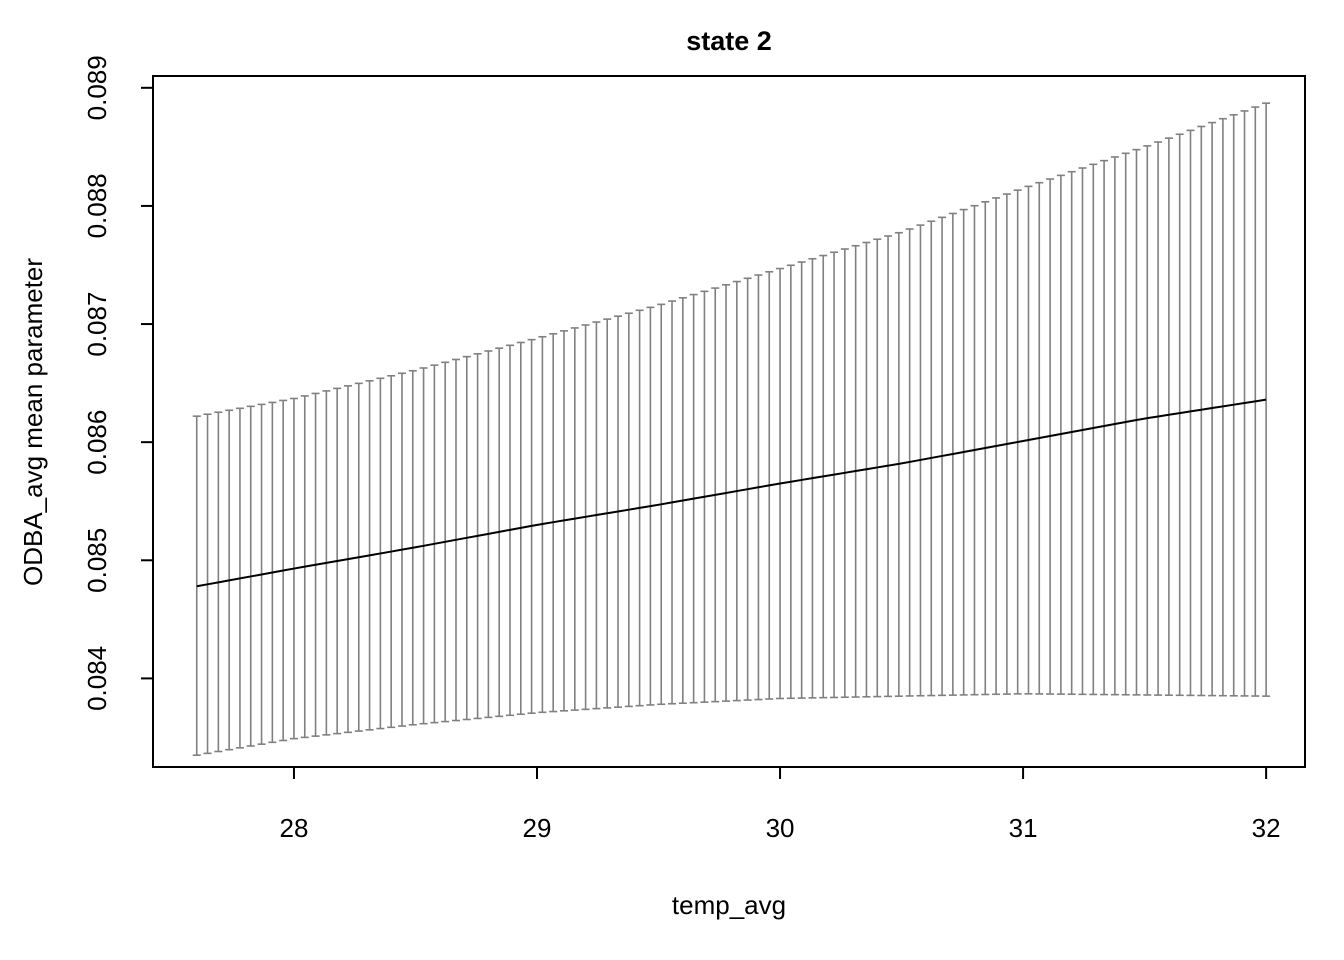  What do you see at coordinates (729, 905) in the screenshot?
I see `x-axis-title: temp_avg` at bounding box center [729, 905].